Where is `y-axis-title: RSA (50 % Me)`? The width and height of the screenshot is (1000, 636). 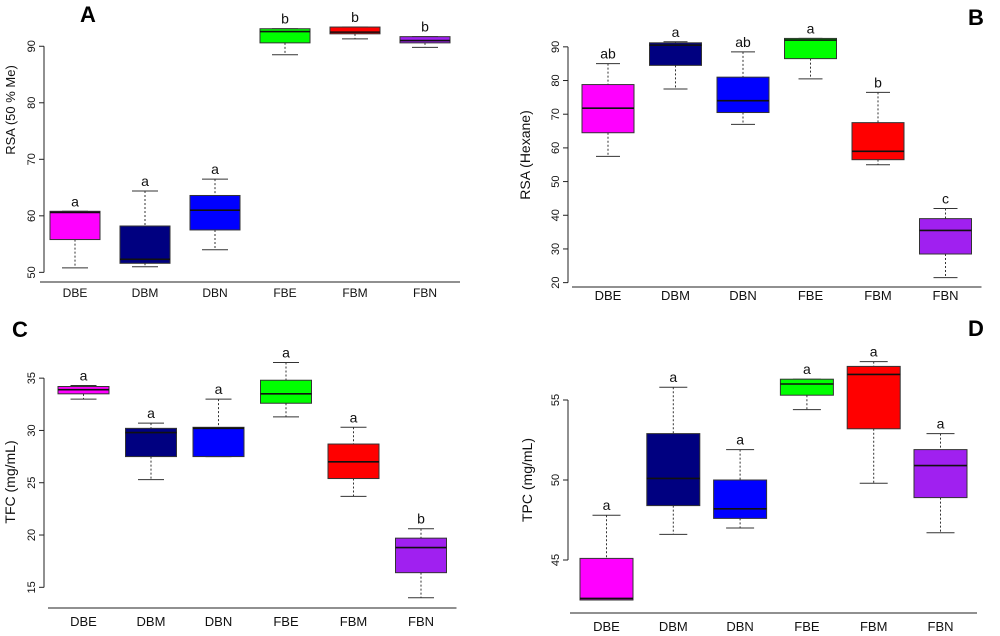 y-axis-title: RSA (50 % Me) is located at coordinates (10, 110).